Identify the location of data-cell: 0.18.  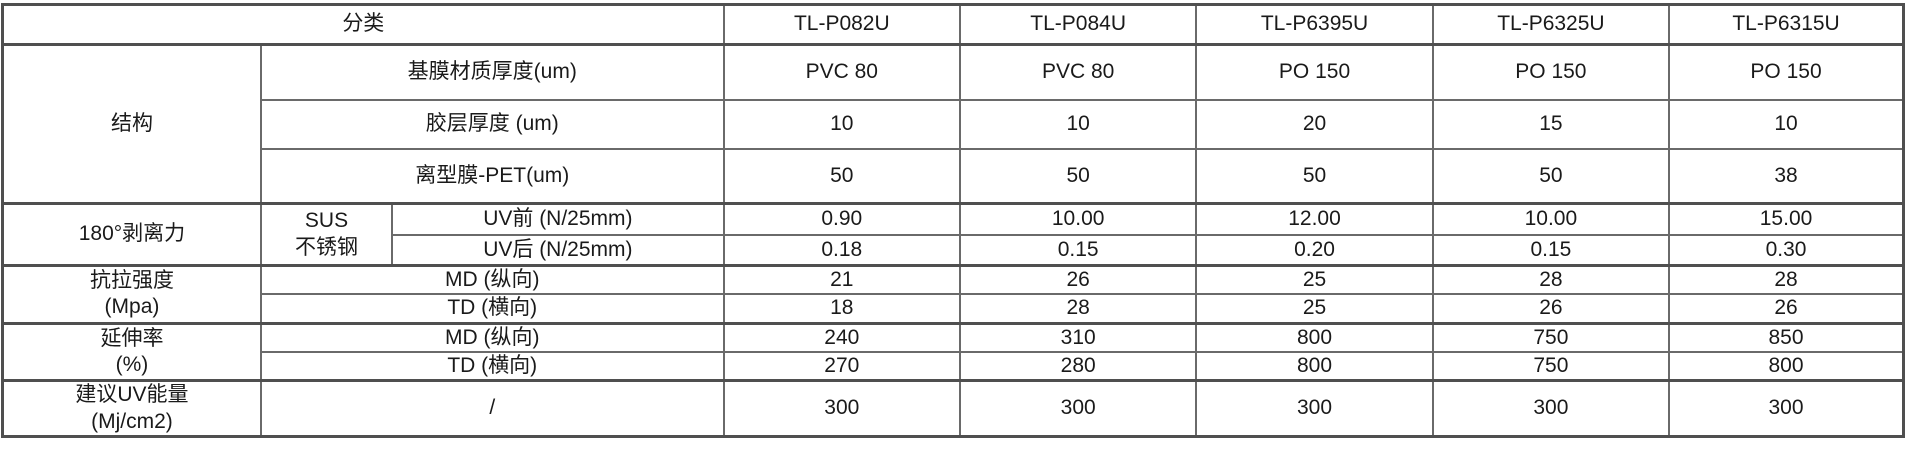
(841, 250).